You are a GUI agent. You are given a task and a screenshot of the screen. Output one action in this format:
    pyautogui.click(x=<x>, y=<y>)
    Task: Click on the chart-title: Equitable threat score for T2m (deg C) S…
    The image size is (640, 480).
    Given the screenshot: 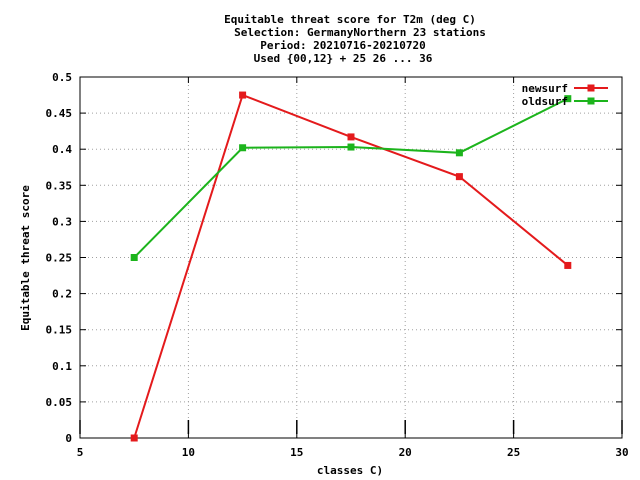 What is the action you would take?
    pyautogui.click(x=355, y=39)
    